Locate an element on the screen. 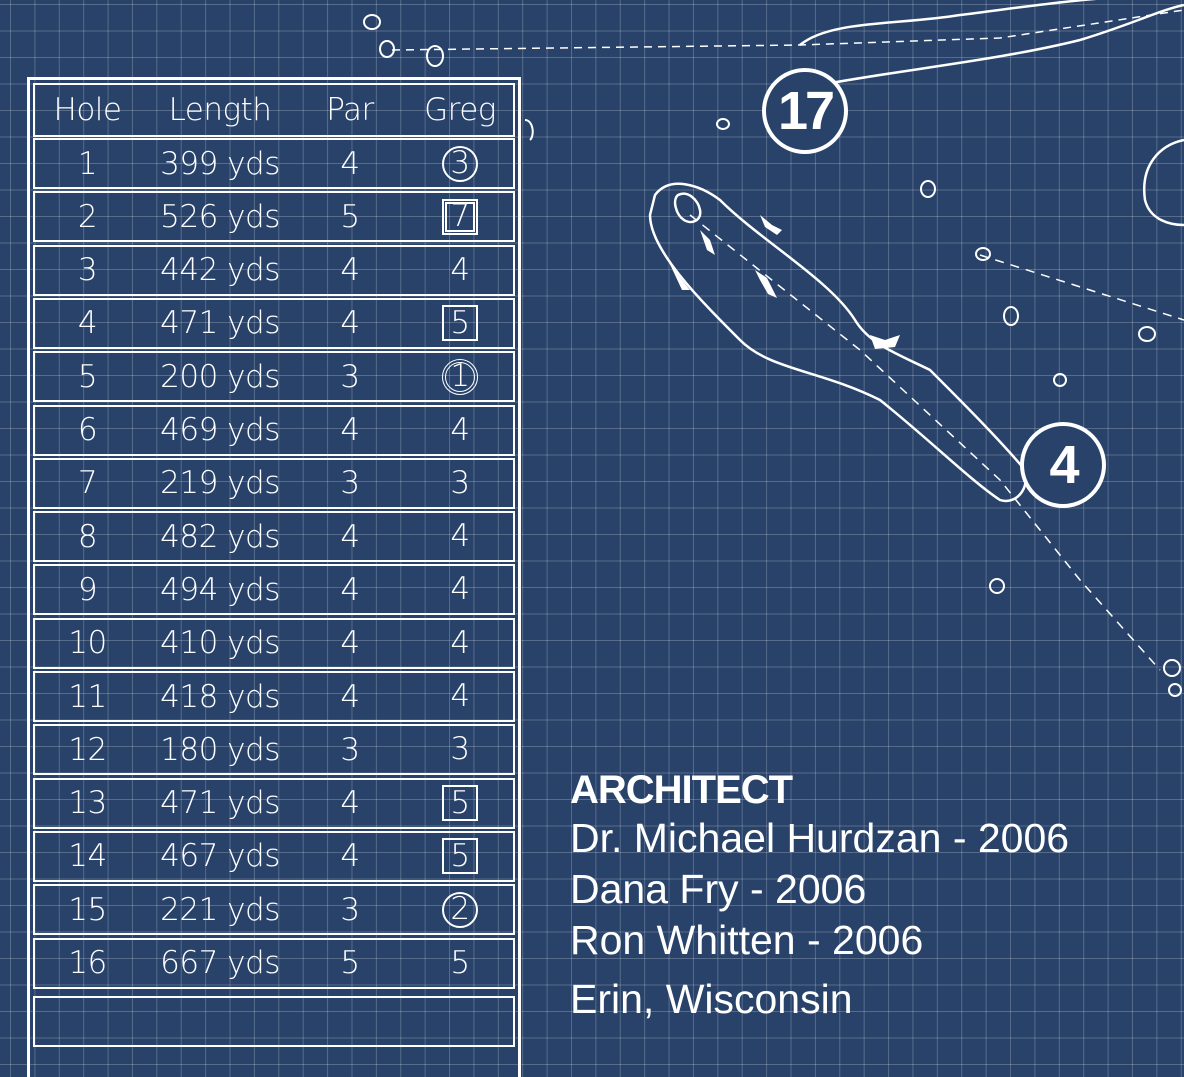  hole-4-tee is located at coordinates (687, 208).